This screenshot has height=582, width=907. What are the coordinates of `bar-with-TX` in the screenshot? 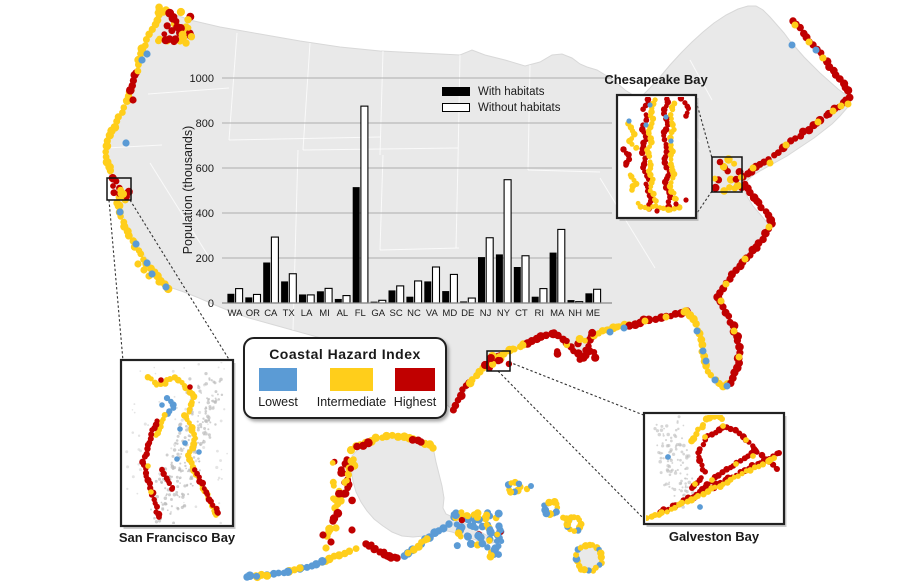 It's located at (285, 292).